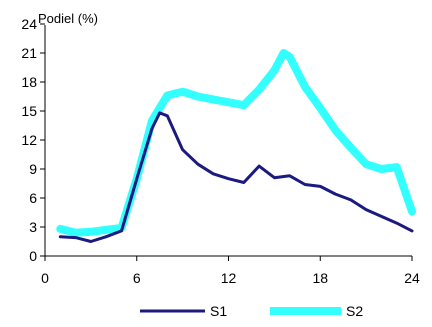 The width and height of the screenshot is (432, 327). Describe the element at coordinates (229, 278) in the screenshot. I see `x-tick-label: 12` at that location.